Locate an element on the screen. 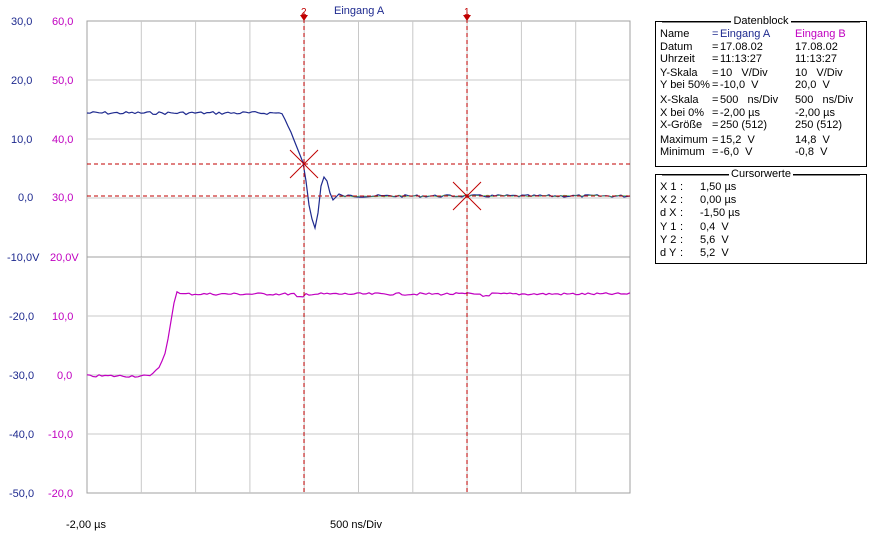 The image size is (871, 535). datenblock-value-b: 10 V/Div is located at coordinates (819, 72).